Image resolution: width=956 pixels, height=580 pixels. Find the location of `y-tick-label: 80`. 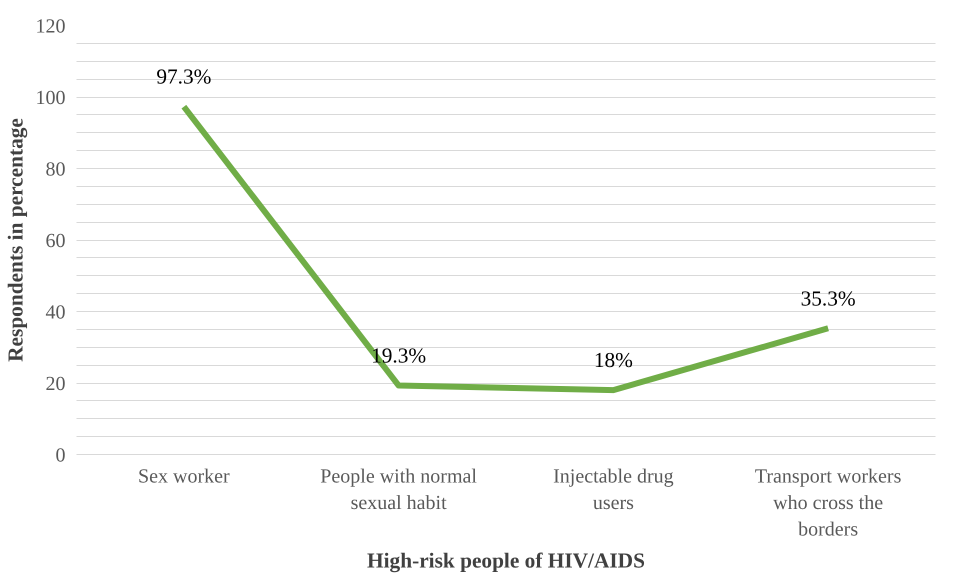

y-tick-label: 80 is located at coordinates (56, 169).